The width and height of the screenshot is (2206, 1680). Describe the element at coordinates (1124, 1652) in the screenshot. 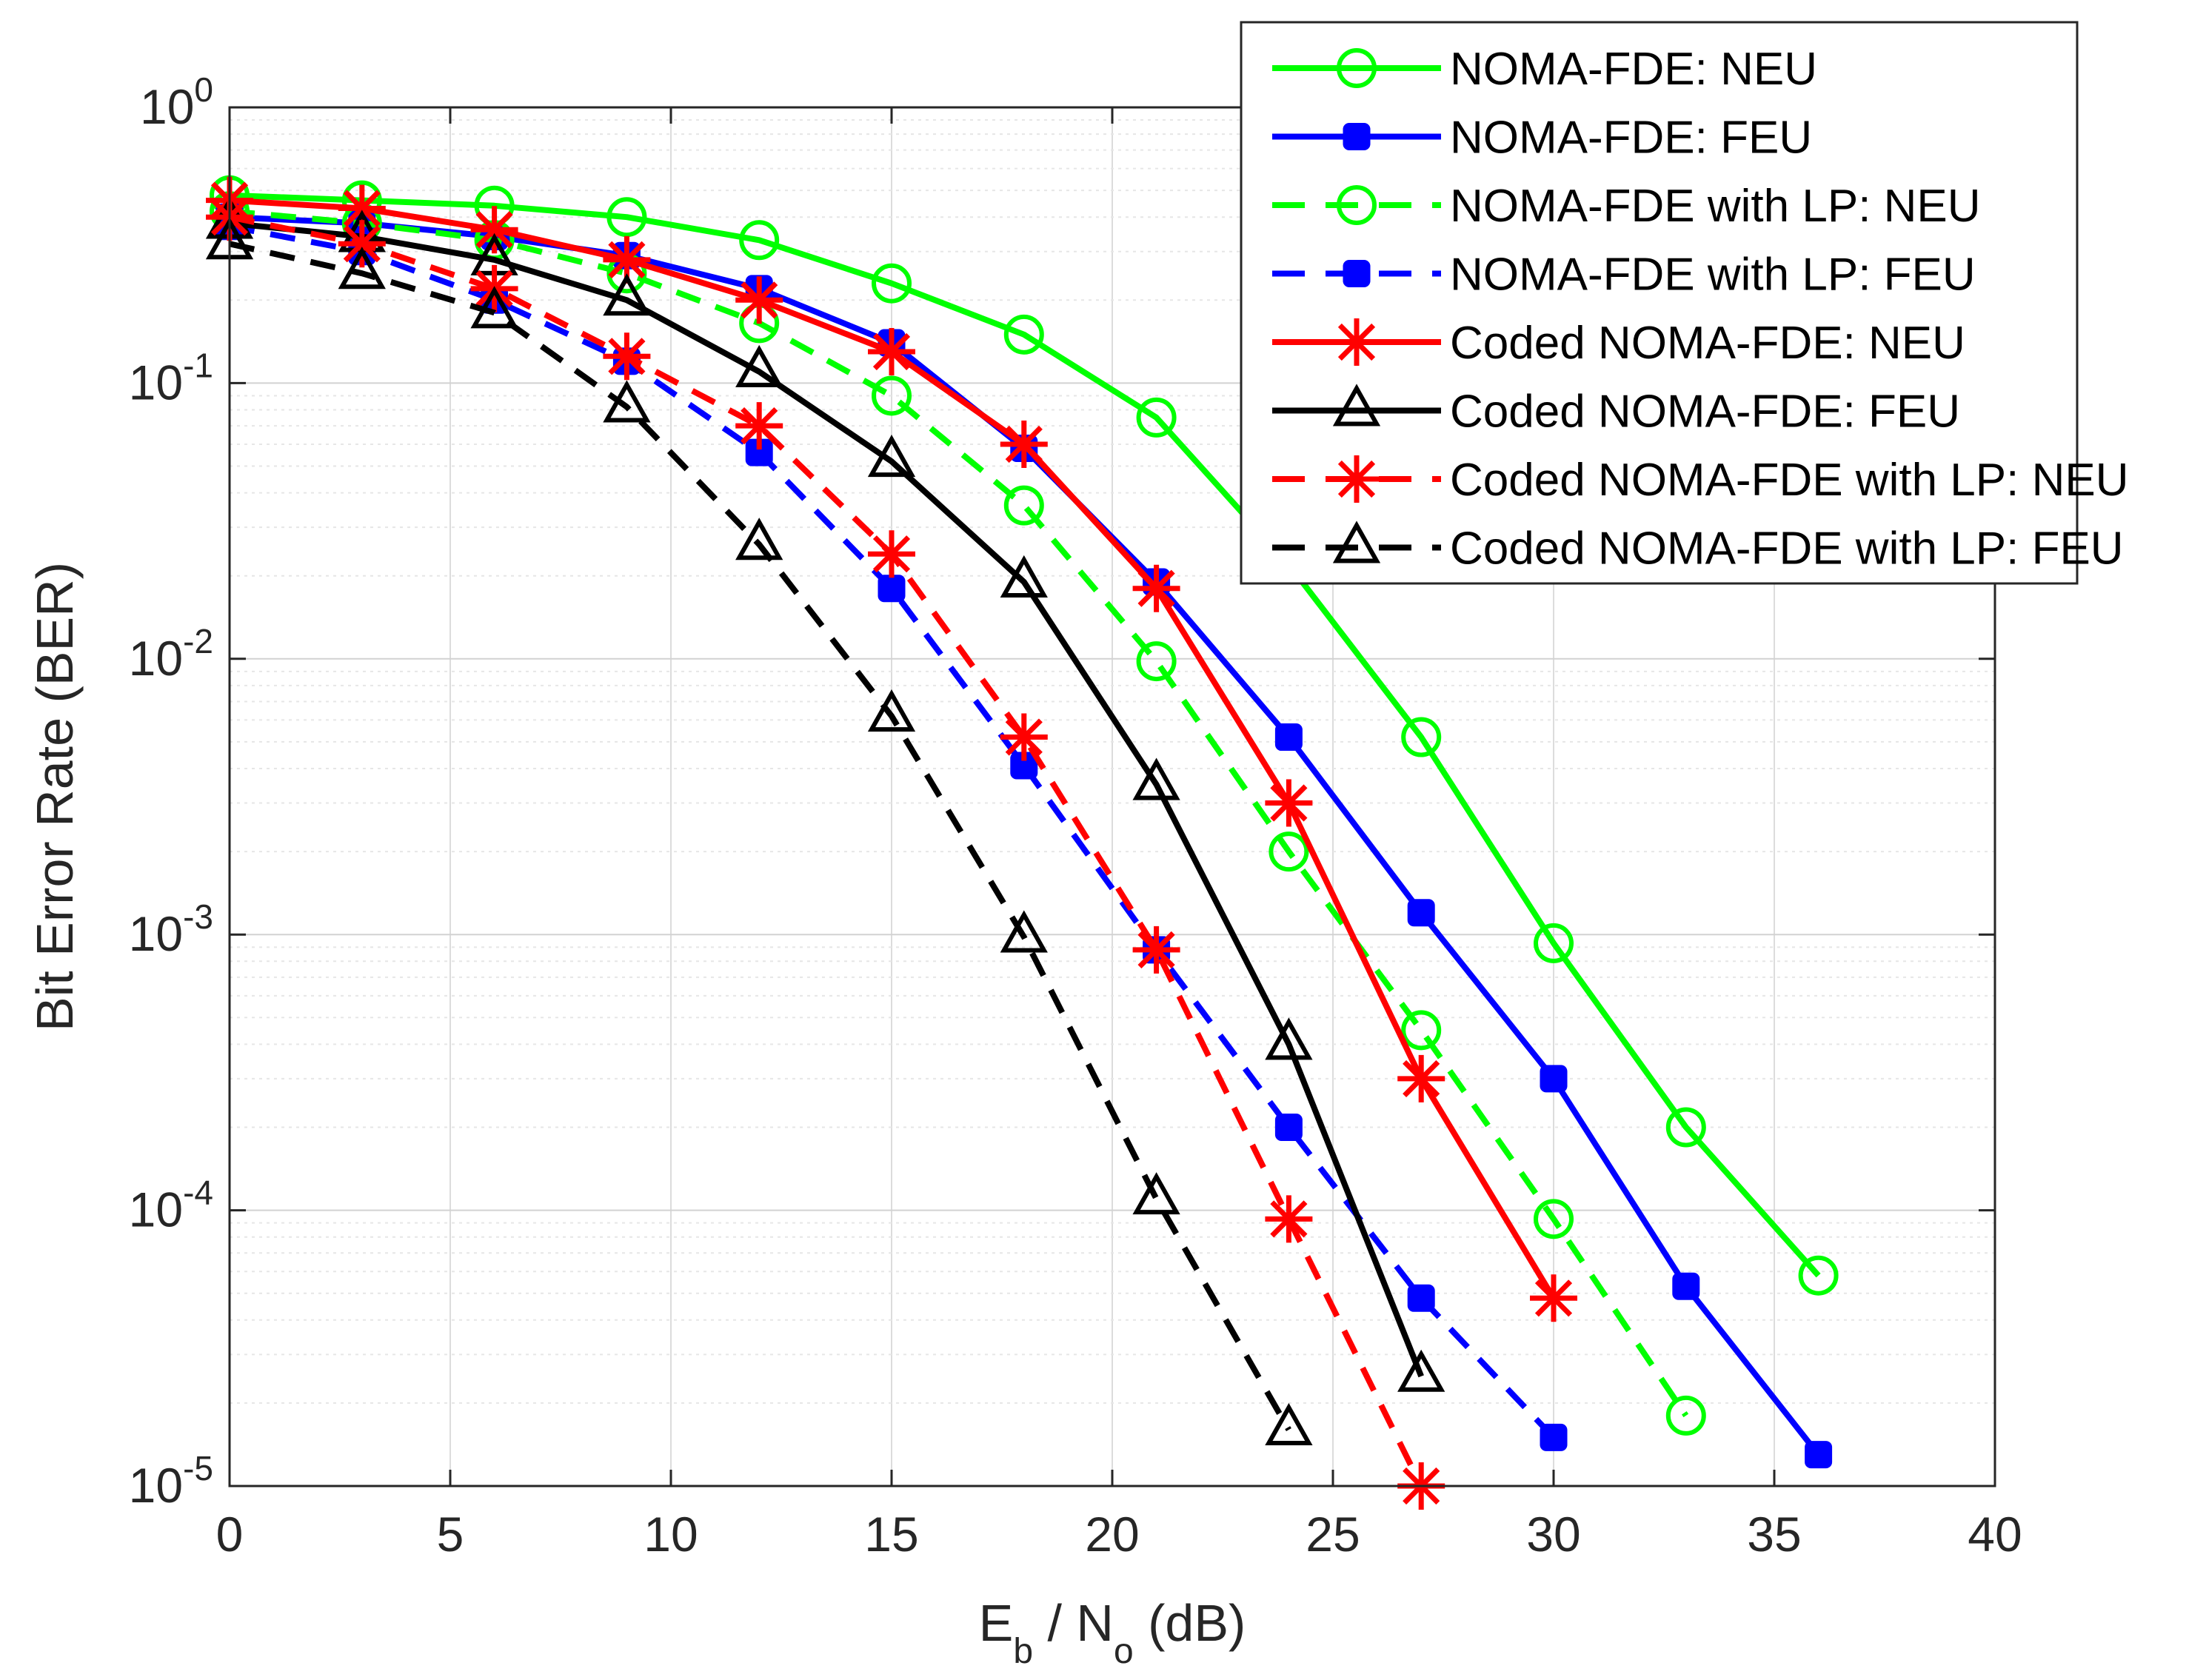

I see `x-axis-label-sub2: o` at that location.